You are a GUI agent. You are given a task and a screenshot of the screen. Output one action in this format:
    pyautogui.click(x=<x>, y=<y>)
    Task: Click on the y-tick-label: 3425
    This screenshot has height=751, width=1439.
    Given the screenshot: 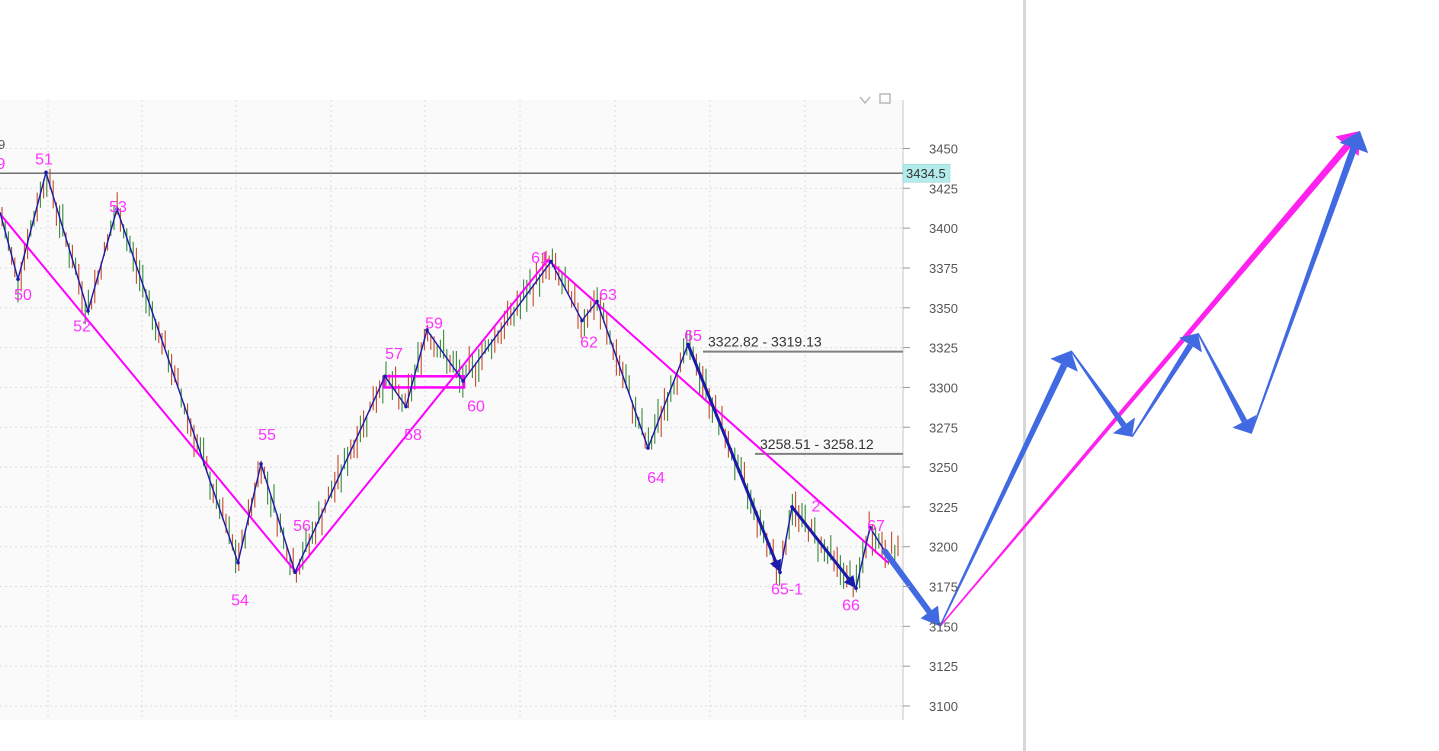 What is the action you would take?
    pyautogui.click(x=943, y=188)
    